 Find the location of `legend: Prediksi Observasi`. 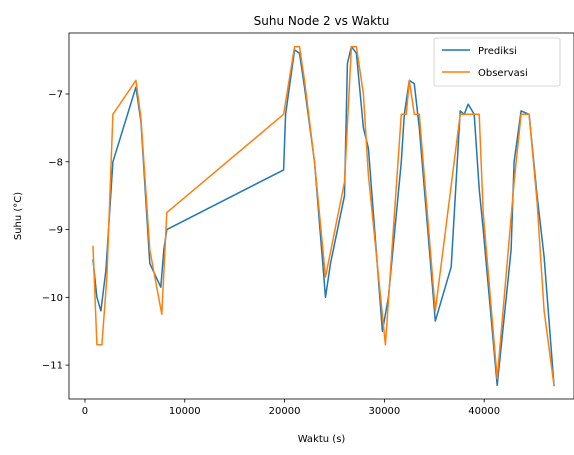

legend: Prediksi Observasi is located at coordinates (497, 62).